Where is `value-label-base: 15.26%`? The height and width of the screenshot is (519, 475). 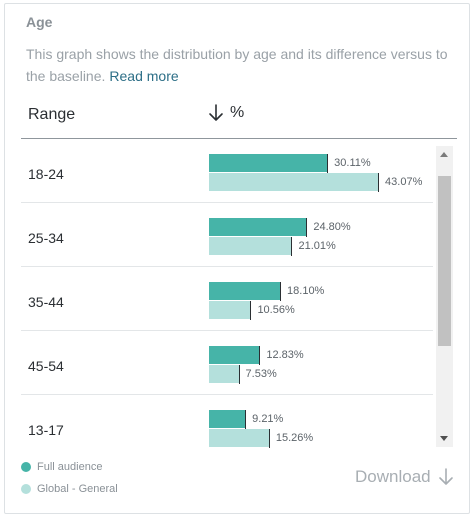 value-label-base: 15.26% is located at coordinates (294, 438).